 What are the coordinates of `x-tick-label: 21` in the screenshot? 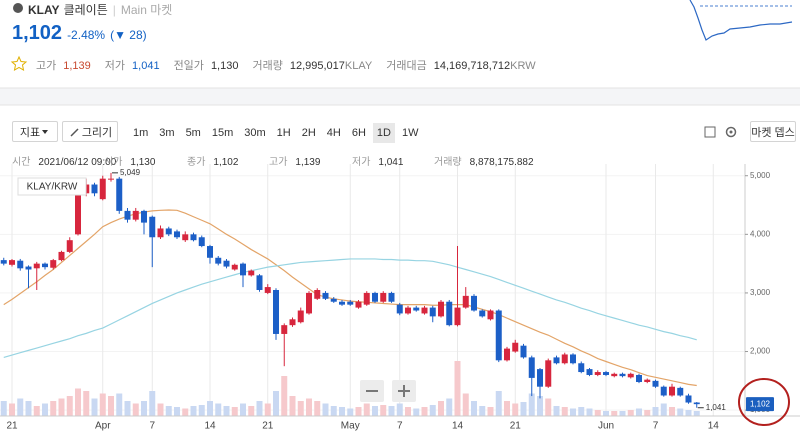 It's located at (268, 426).